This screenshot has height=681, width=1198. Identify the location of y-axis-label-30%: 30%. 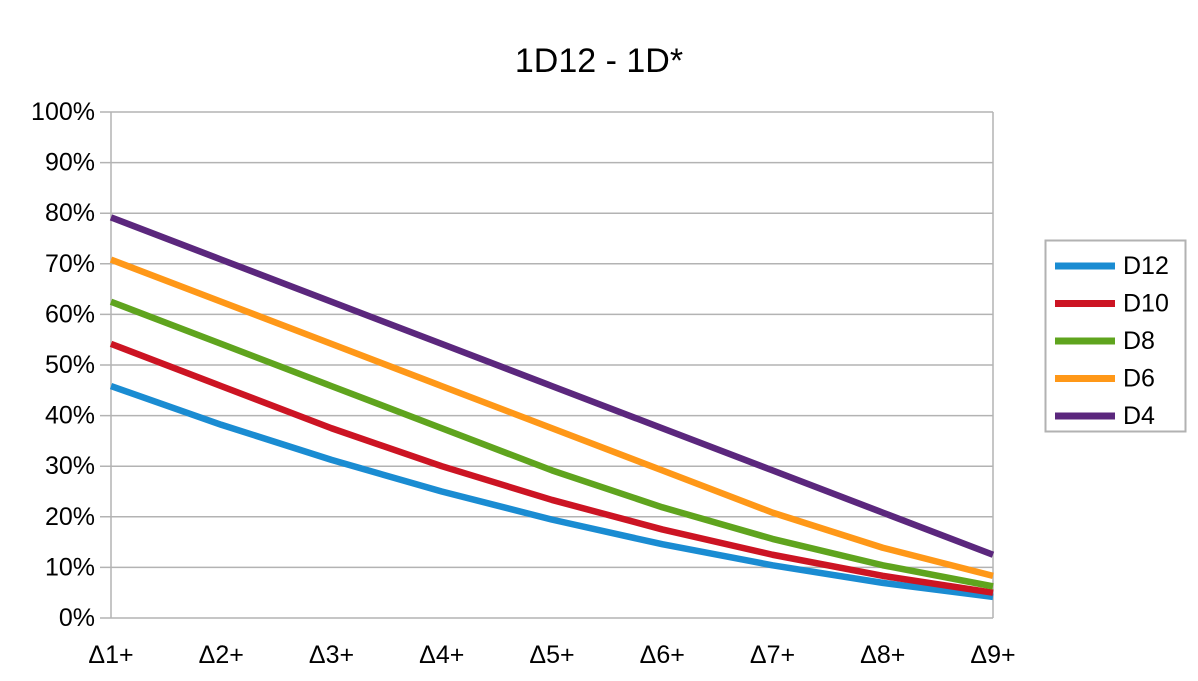
(70, 466).